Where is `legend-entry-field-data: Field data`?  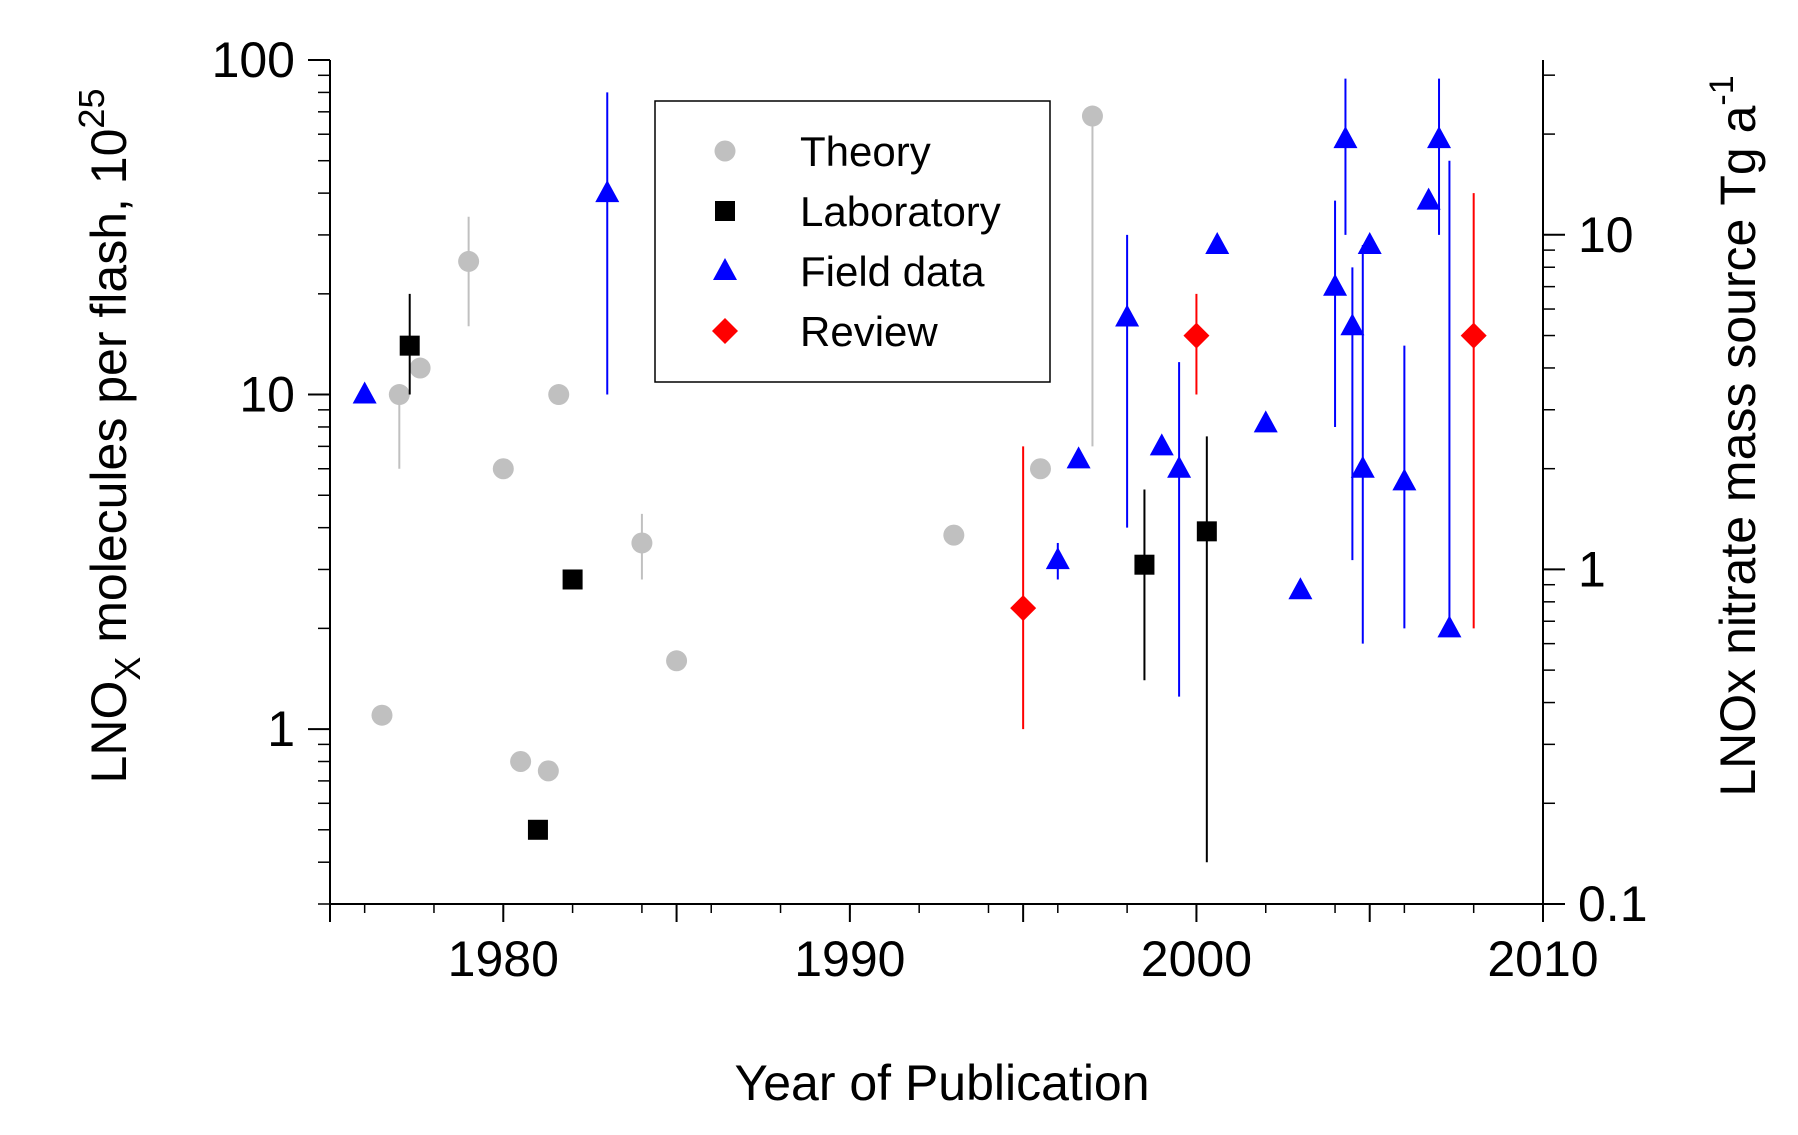 legend-entry-field-data: Field data is located at coordinates (849, 271).